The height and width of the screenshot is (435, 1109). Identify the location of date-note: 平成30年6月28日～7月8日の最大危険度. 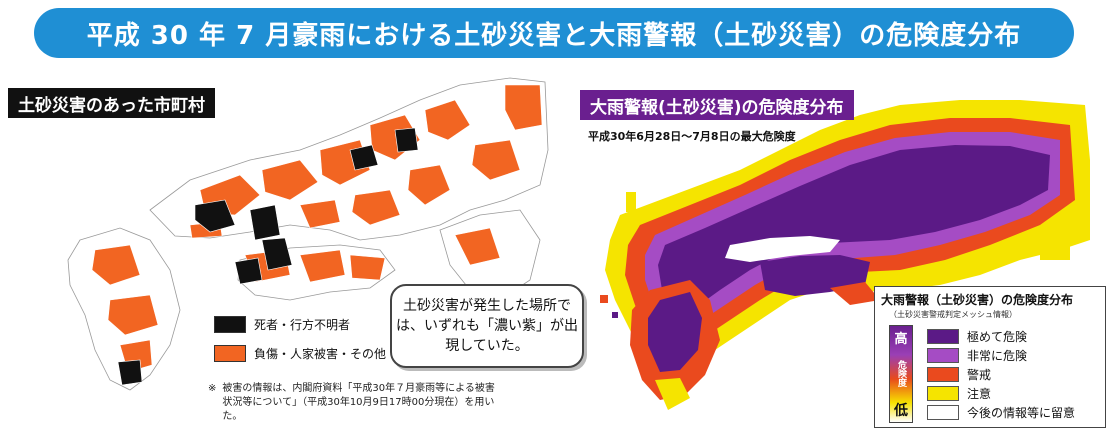
(692, 136).